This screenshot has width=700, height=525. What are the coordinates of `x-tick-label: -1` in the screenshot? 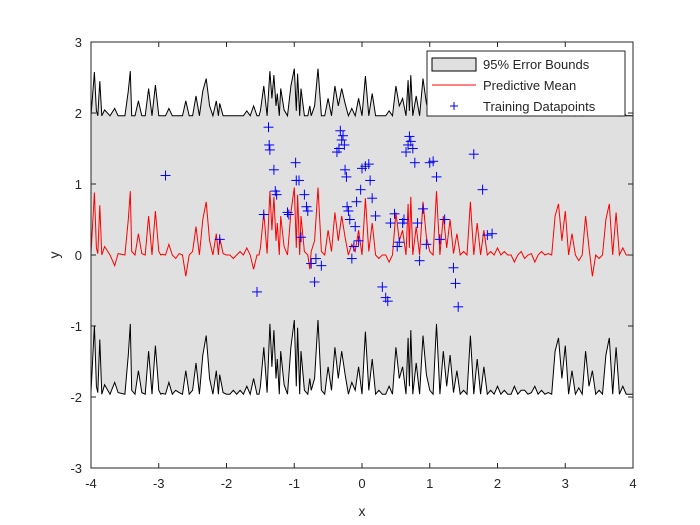 It's located at (294, 483).